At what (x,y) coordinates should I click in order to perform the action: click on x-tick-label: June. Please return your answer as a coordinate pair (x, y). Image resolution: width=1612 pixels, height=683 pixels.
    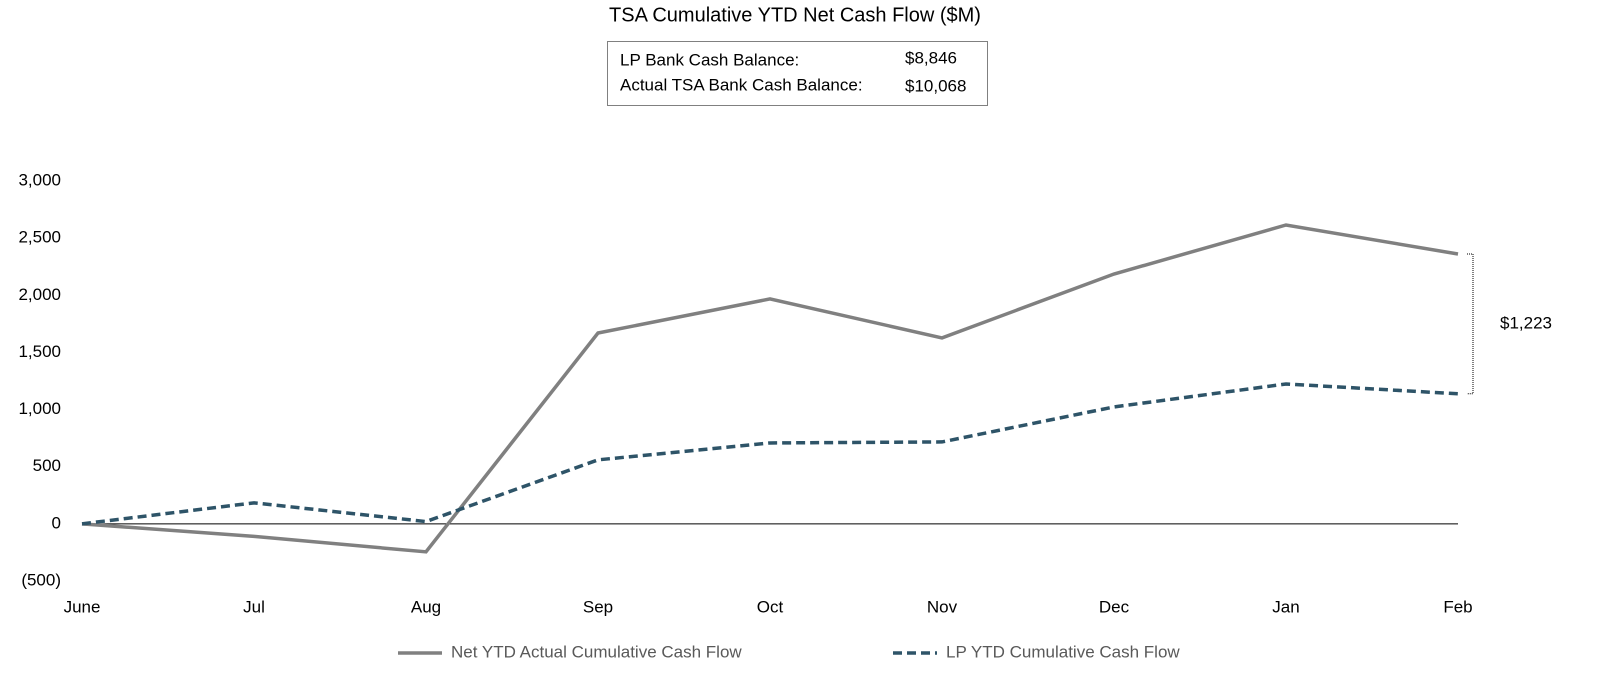
    Looking at the image, I should click on (82, 606).